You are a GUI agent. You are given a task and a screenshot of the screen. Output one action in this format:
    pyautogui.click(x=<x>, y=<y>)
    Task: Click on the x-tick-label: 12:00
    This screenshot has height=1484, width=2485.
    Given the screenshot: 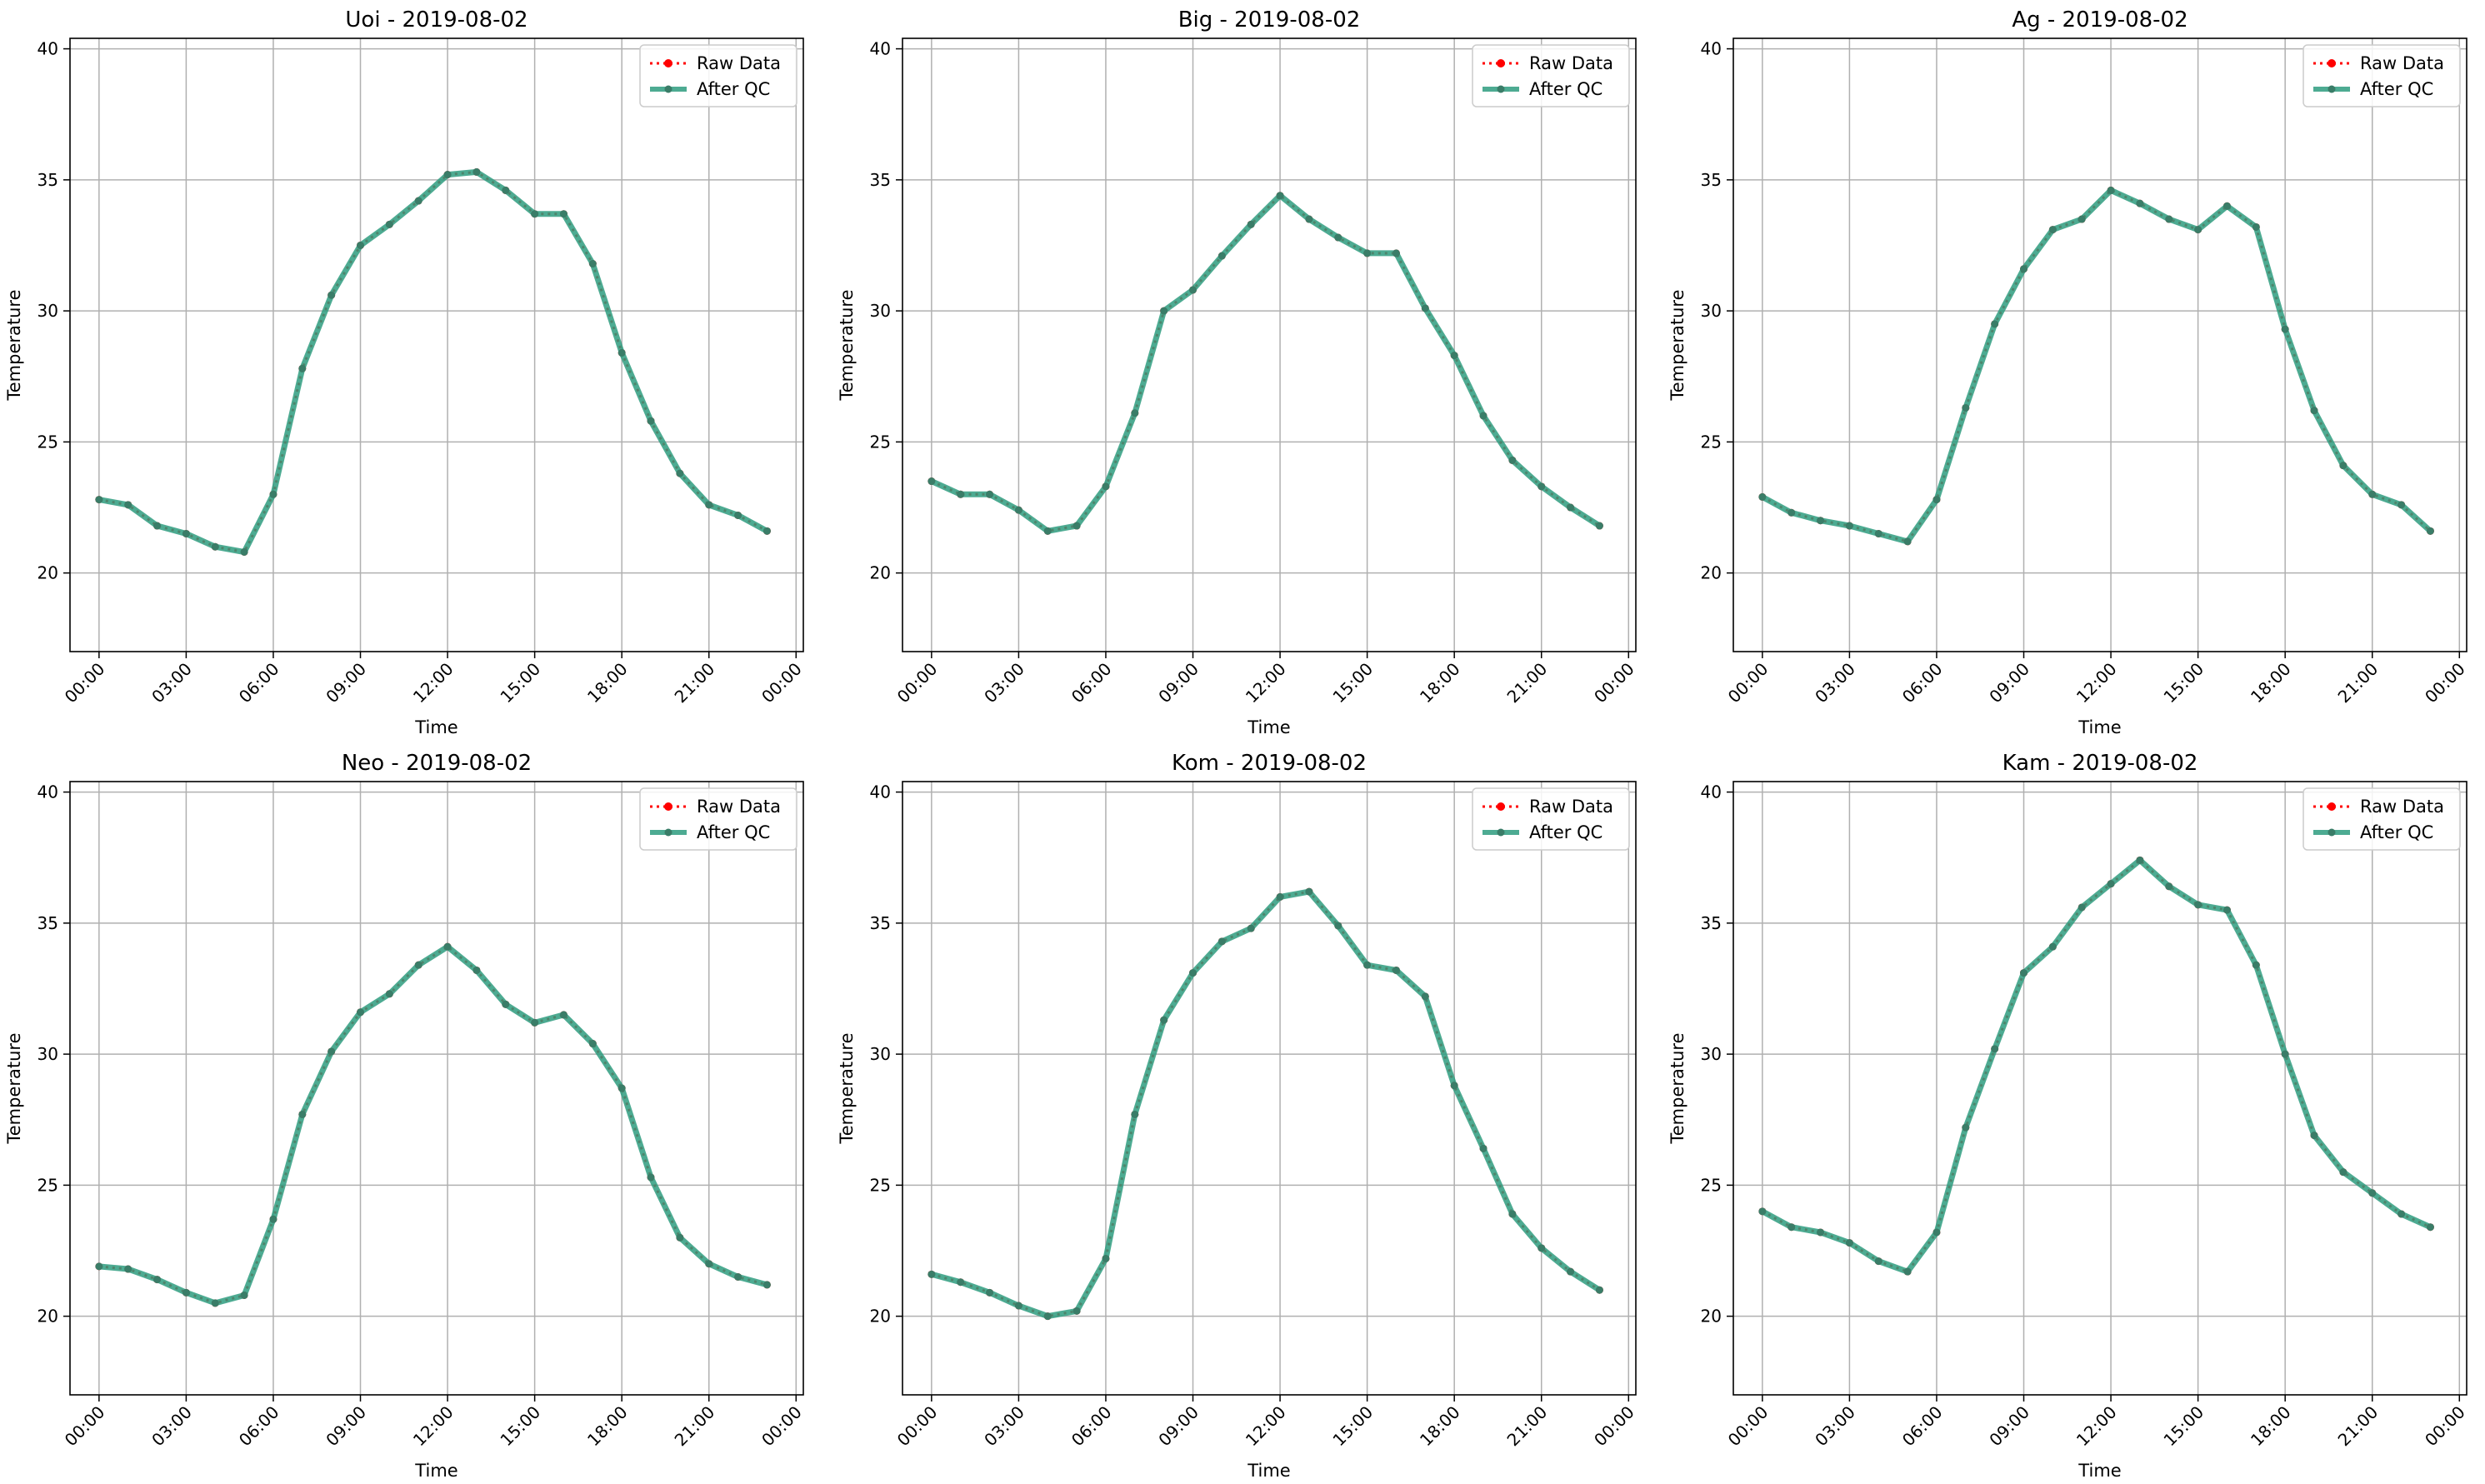 What is the action you would take?
    pyautogui.click(x=433, y=1426)
    